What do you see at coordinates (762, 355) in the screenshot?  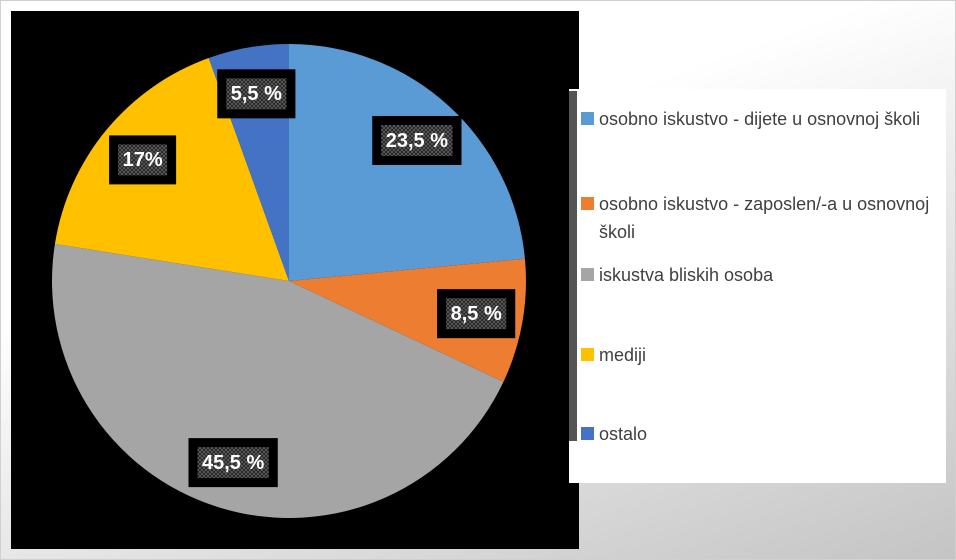 I see `legend-item: mediji` at bounding box center [762, 355].